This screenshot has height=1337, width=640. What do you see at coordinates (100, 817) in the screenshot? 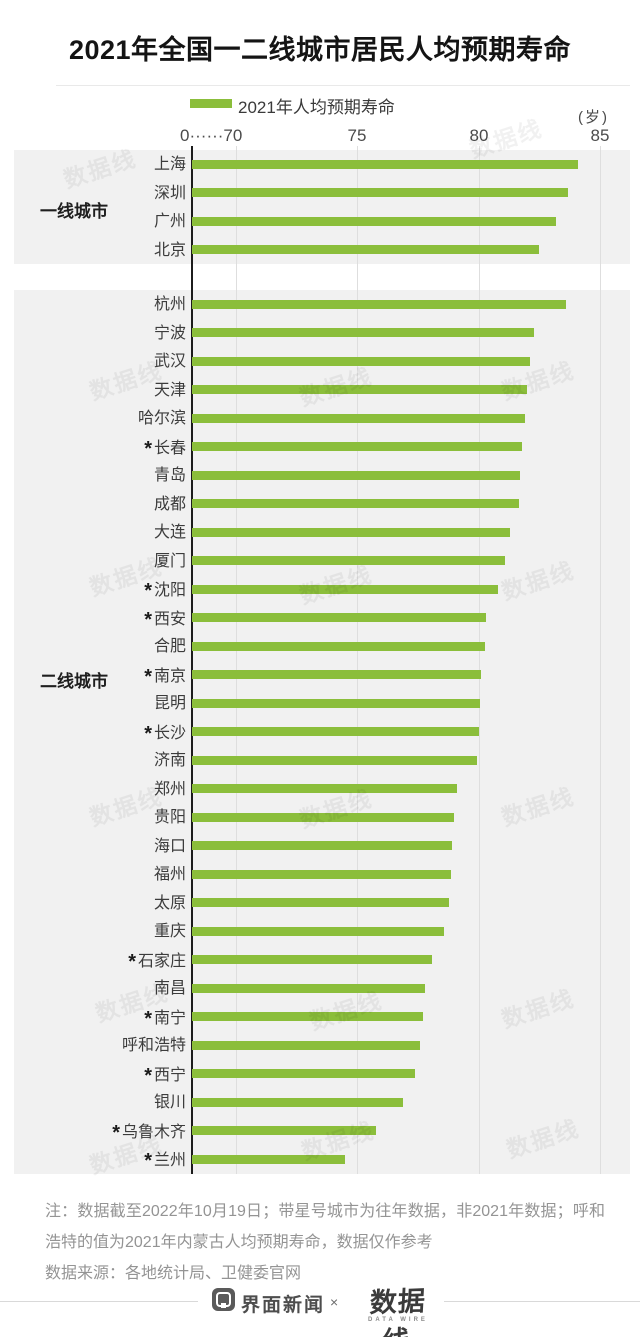
I see `city-label: 贵阳` at bounding box center [100, 817].